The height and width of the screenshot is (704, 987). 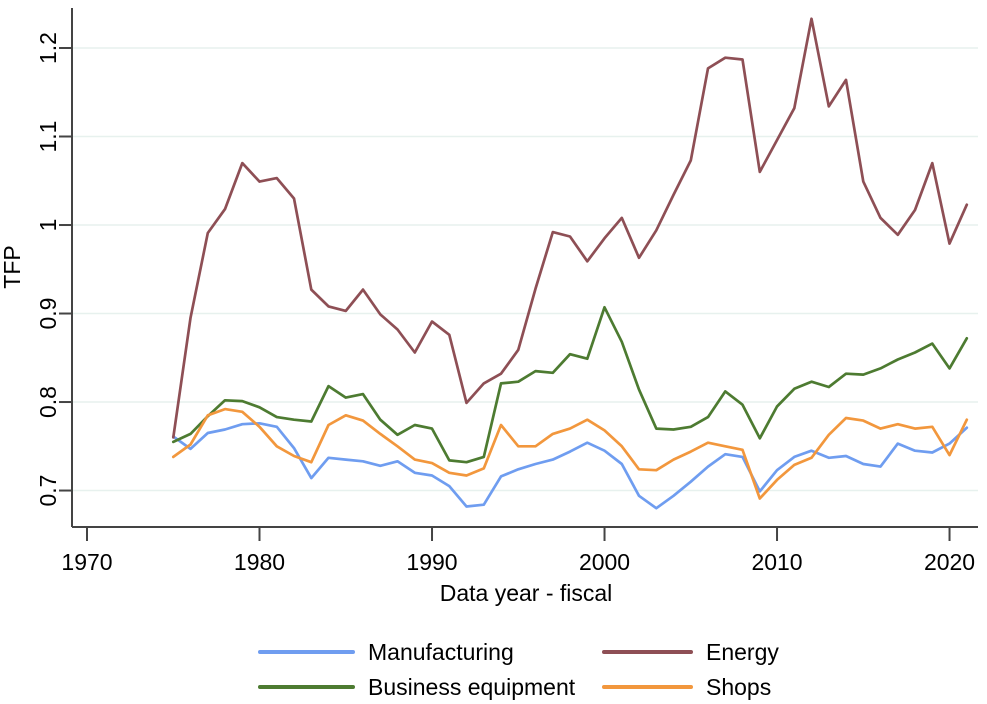 I want to click on x-tick-label: 2020, so click(x=949, y=562).